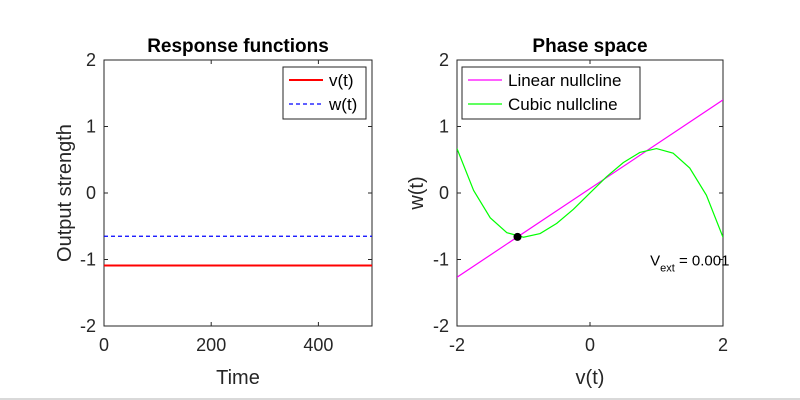 The image size is (800, 400). What do you see at coordinates (341, 80) in the screenshot?
I see `legend-label: v(t)` at bounding box center [341, 80].